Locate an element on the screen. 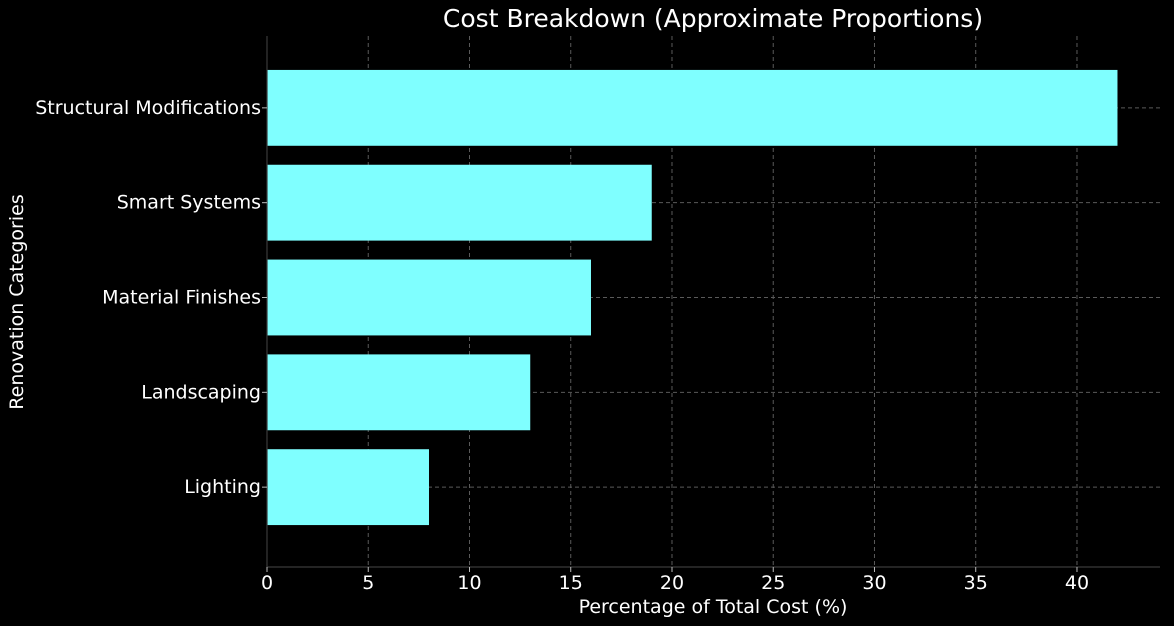 The height and width of the screenshot is (626, 1174). bar-material-finishes is located at coordinates (429, 297).